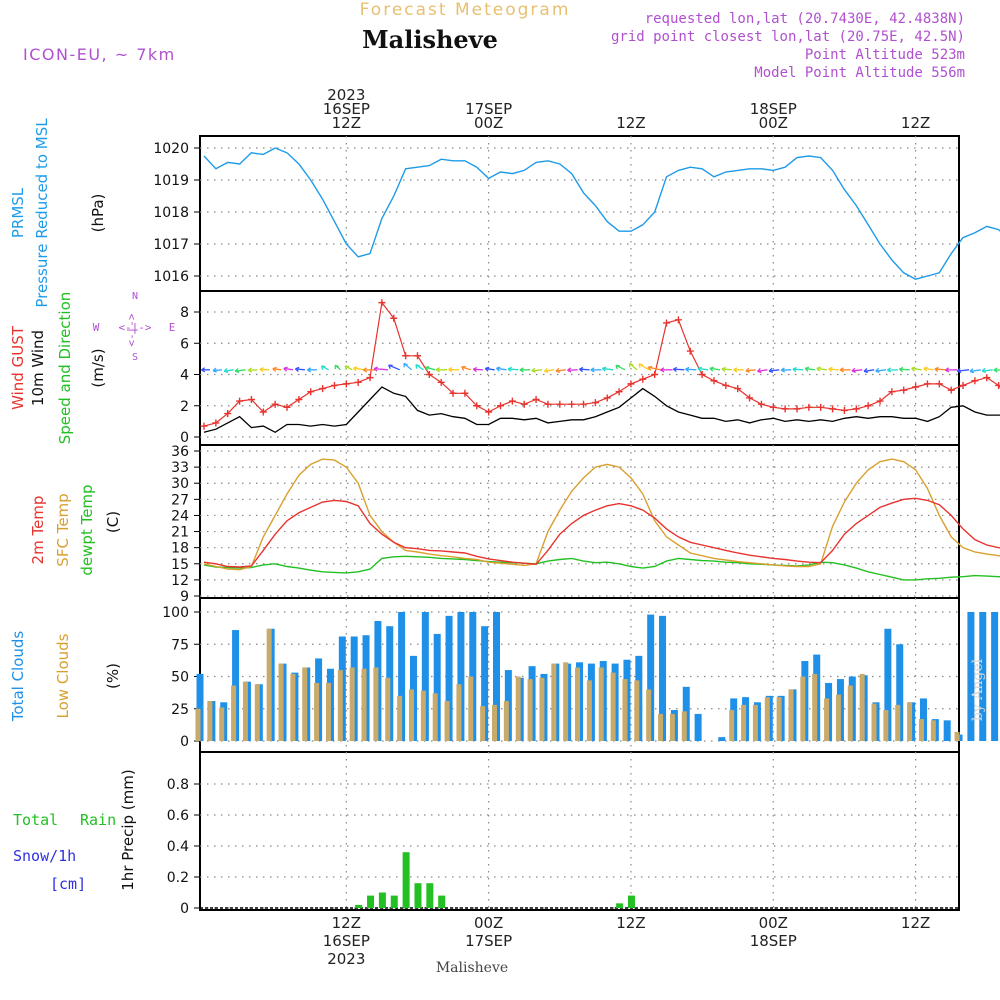  Describe the element at coordinates (601, 364) in the screenshot. I see `wind-gust-line` at that location.